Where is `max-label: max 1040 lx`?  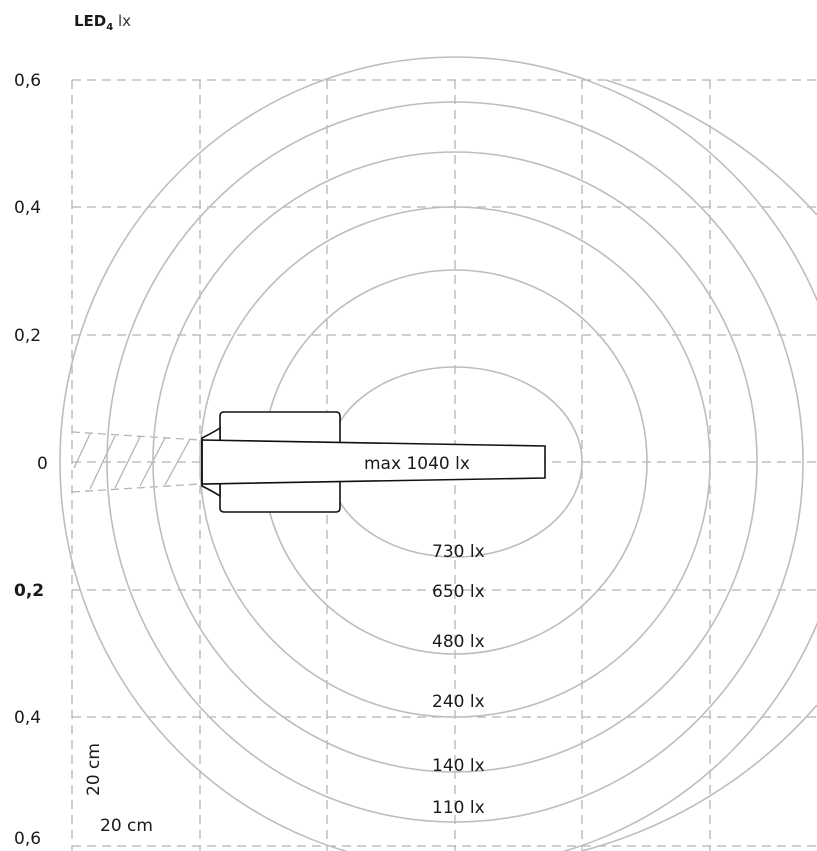
max-label: max 1040 lx is located at coordinates (417, 464).